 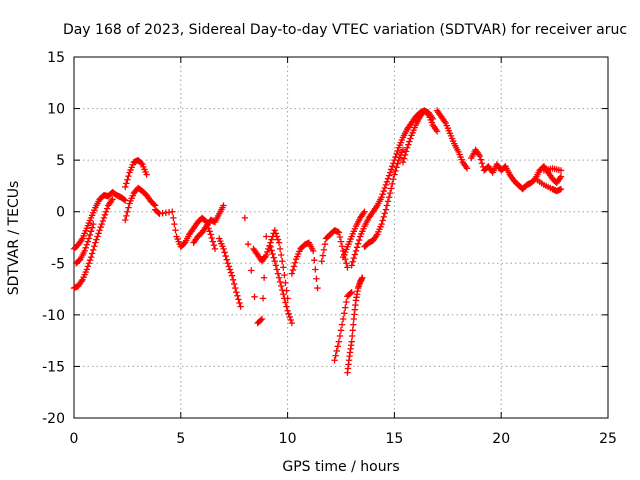 I want to click on y-tick-label: -20, so click(x=53, y=419).